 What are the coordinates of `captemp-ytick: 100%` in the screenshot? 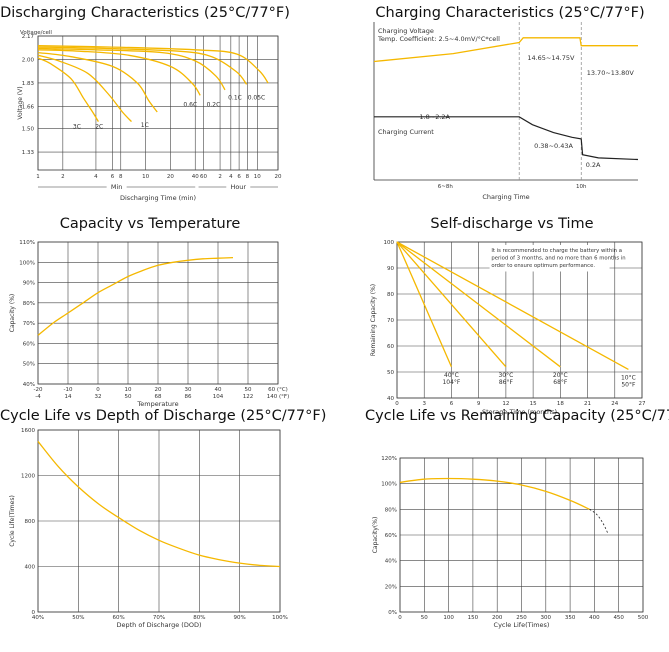 It's located at (27, 263).